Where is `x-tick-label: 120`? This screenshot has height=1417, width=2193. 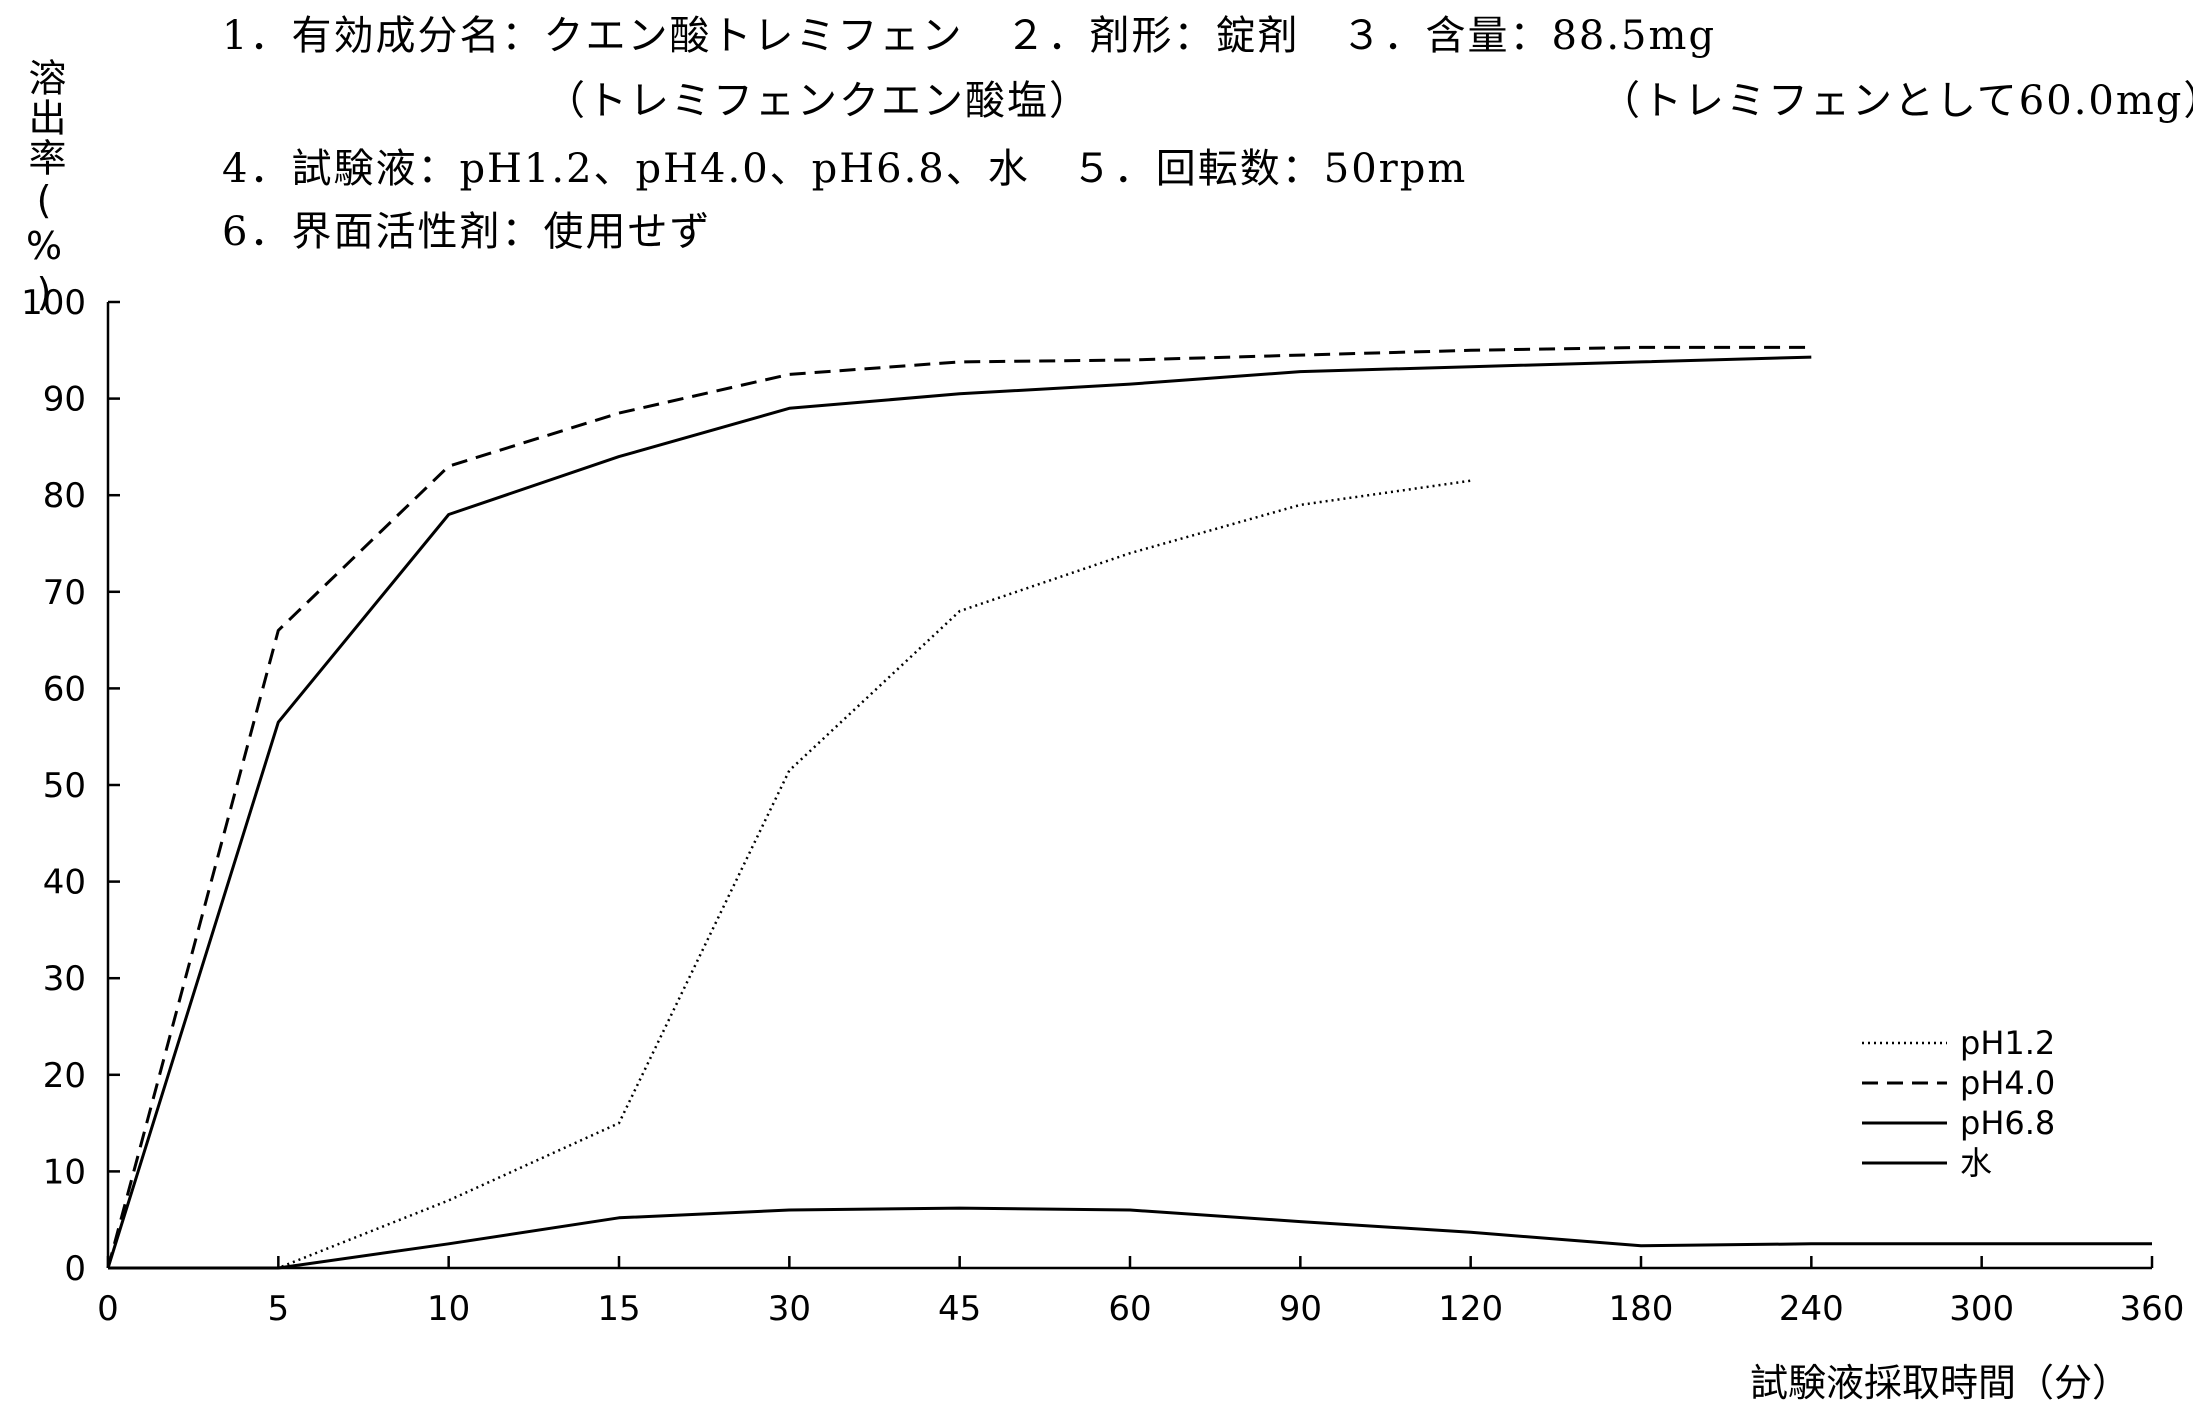 x-tick-label: 120 is located at coordinates (1470, 1309).